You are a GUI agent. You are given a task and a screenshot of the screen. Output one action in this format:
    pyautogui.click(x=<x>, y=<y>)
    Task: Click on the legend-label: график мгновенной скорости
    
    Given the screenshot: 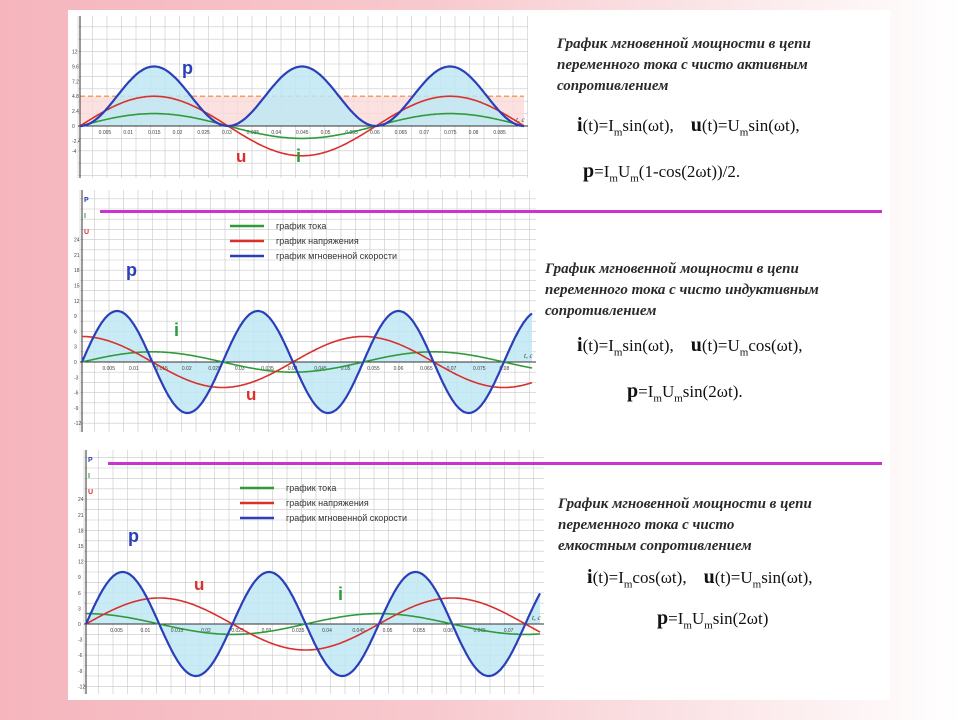 What is the action you would take?
    pyautogui.click(x=336, y=256)
    